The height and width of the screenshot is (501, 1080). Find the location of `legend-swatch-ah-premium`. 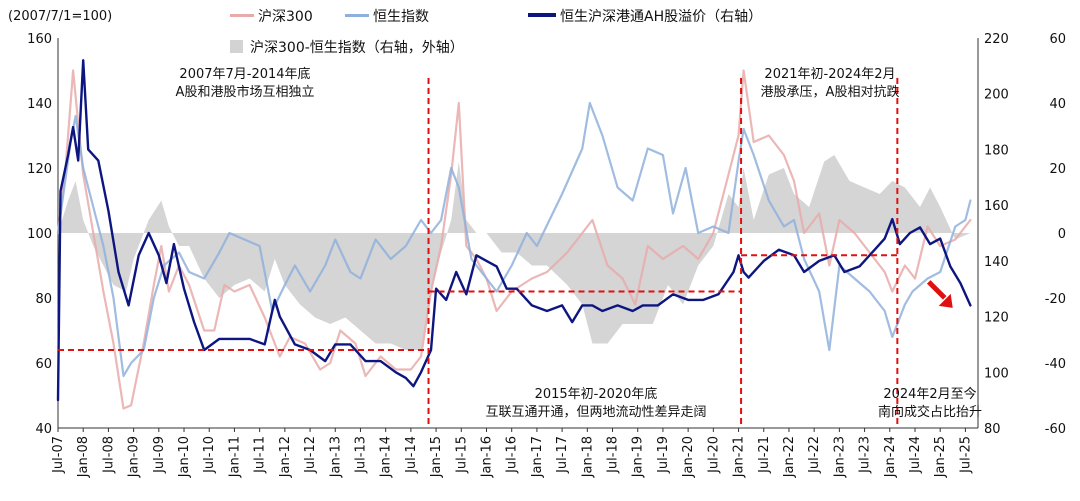

legend-swatch-ah-premium is located at coordinates (542, 15).